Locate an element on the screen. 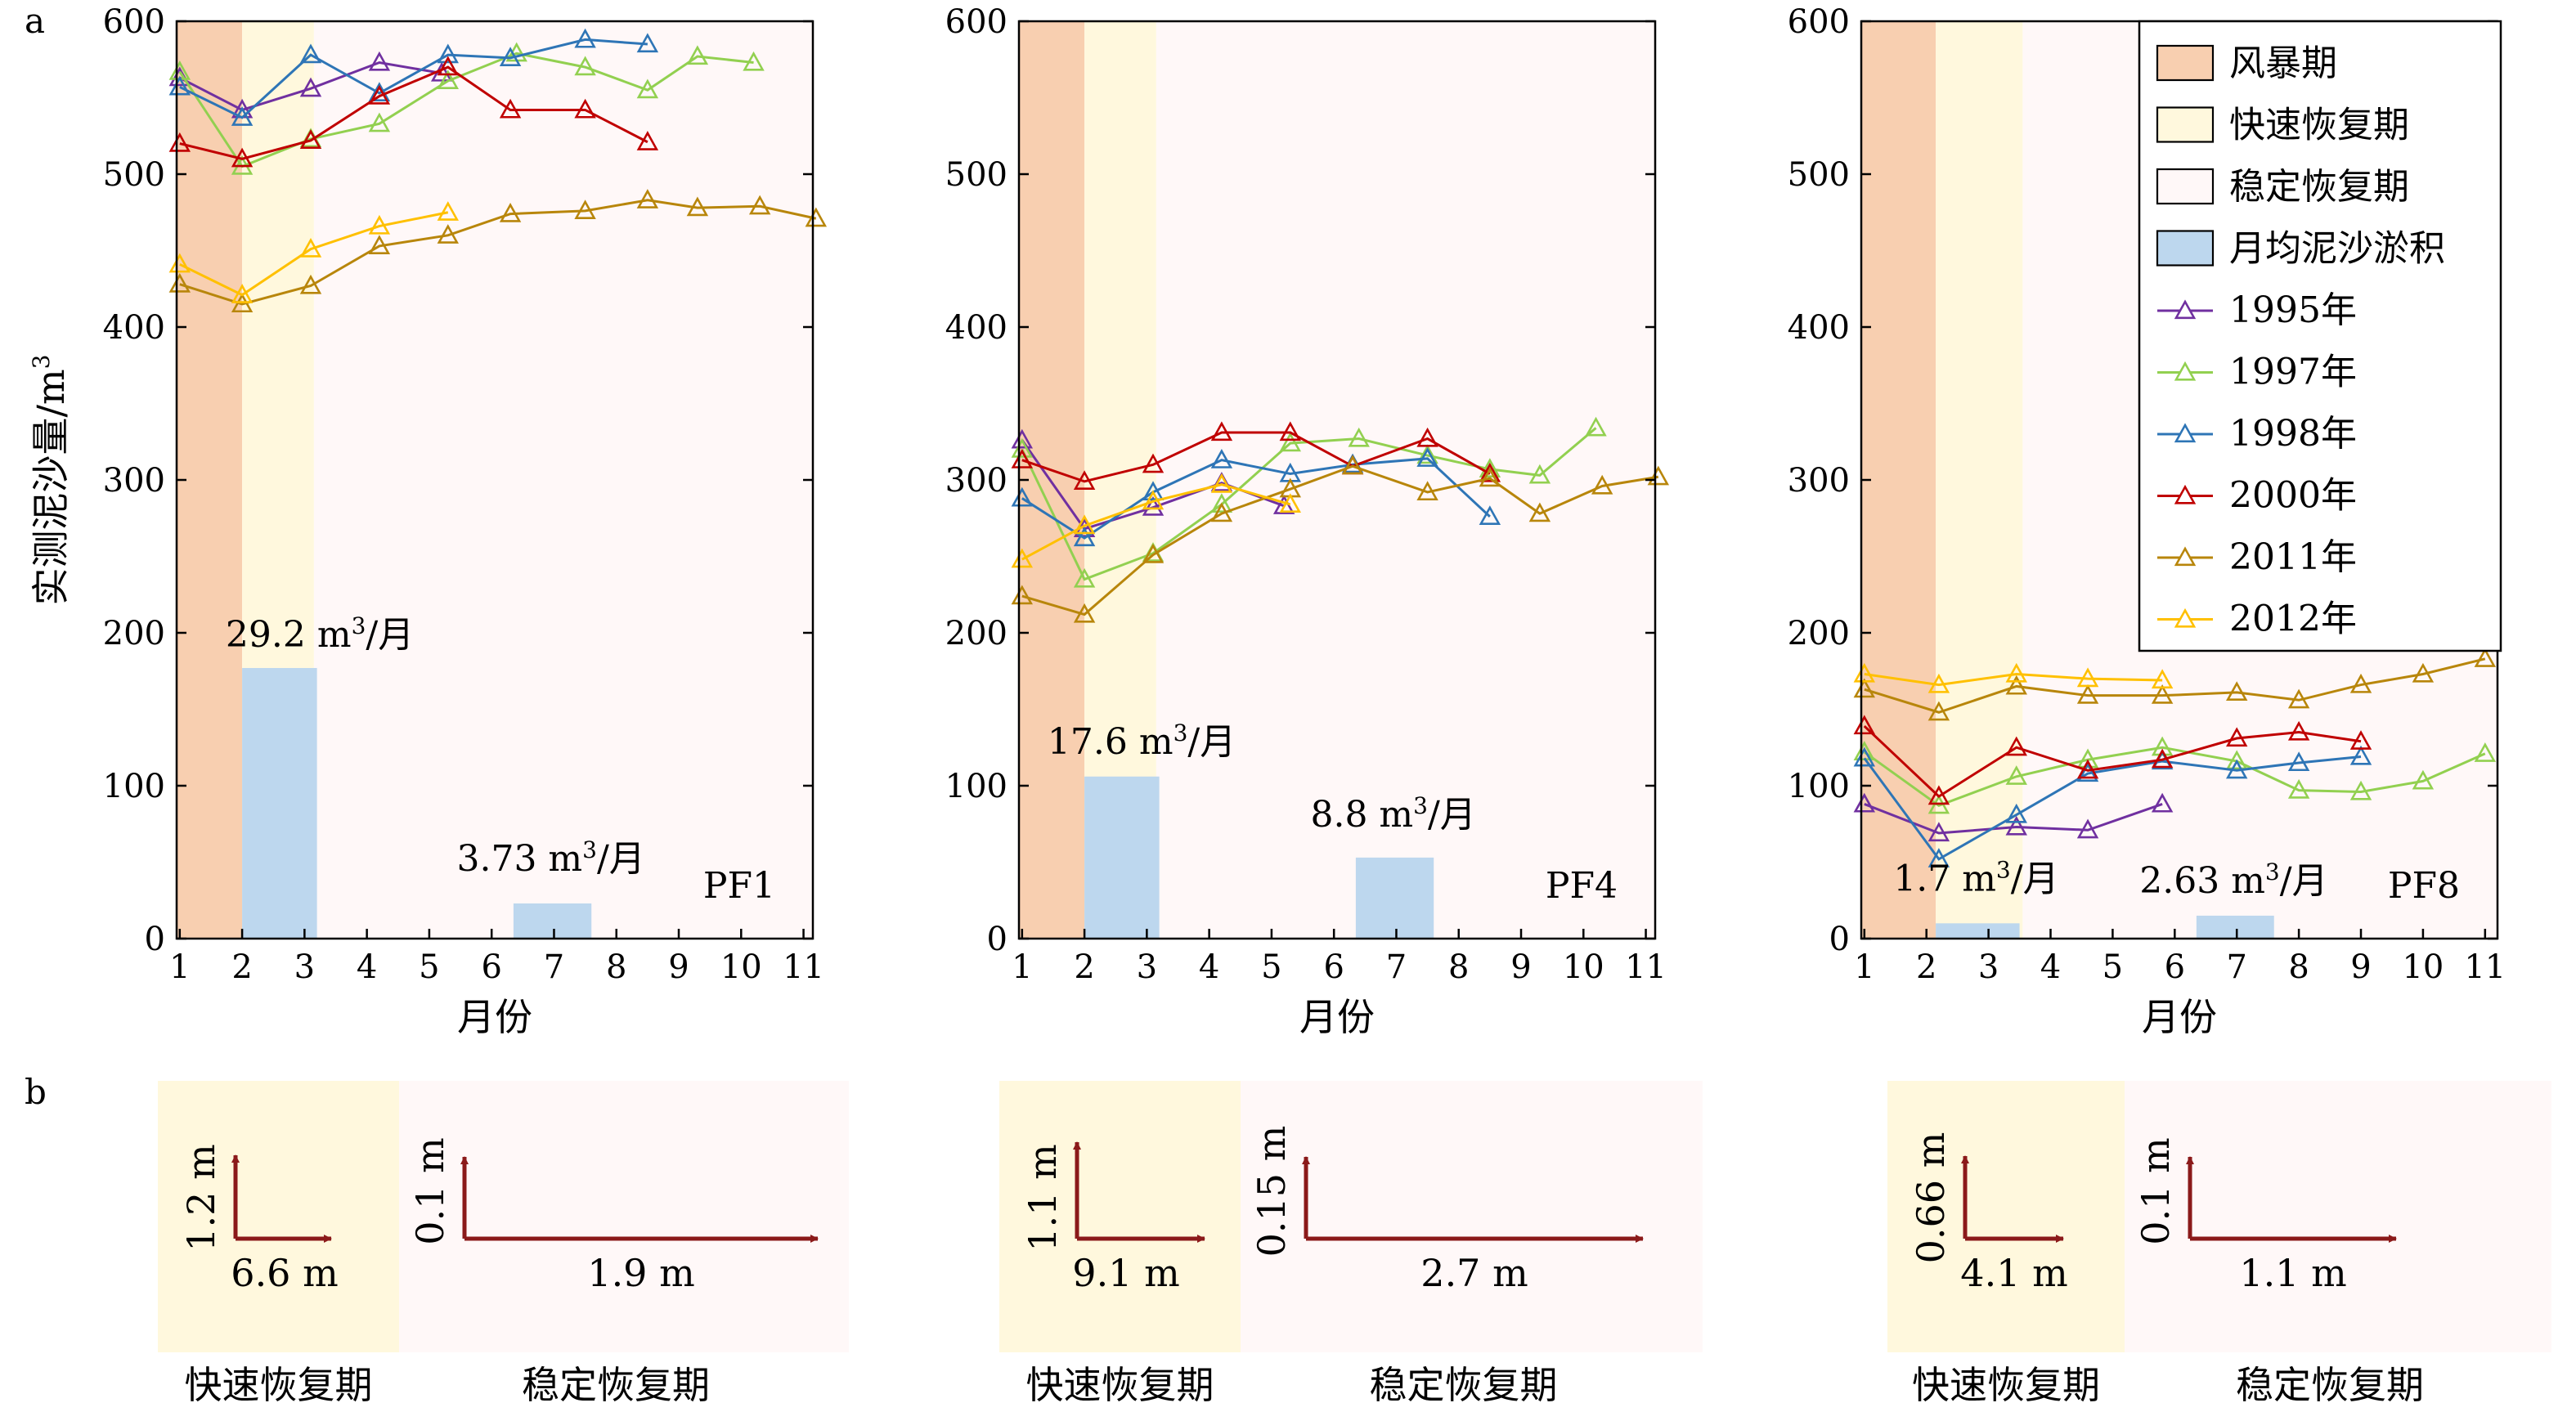 Image resolution: width=2576 pixels, height=1412 pixels. legend-marker-2000 is located at coordinates (2185, 494).